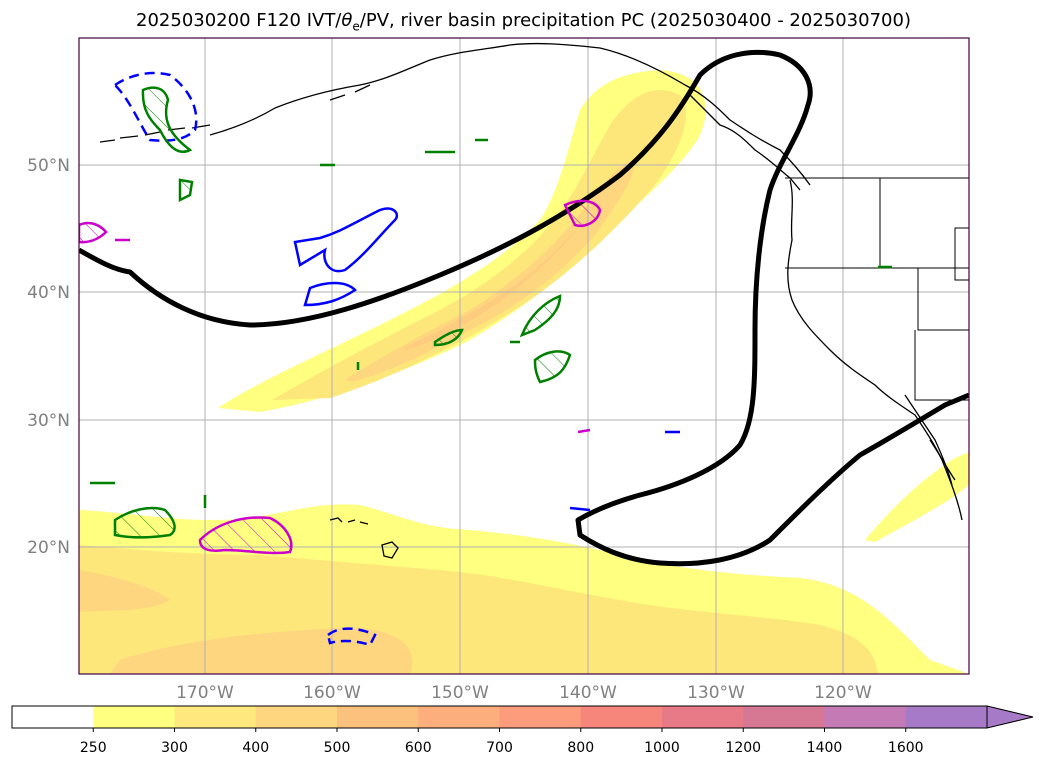 Image resolution: width=1047 pixels, height=767 pixels. I want to click on lat-label-20: 20°N, so click(48, 548).